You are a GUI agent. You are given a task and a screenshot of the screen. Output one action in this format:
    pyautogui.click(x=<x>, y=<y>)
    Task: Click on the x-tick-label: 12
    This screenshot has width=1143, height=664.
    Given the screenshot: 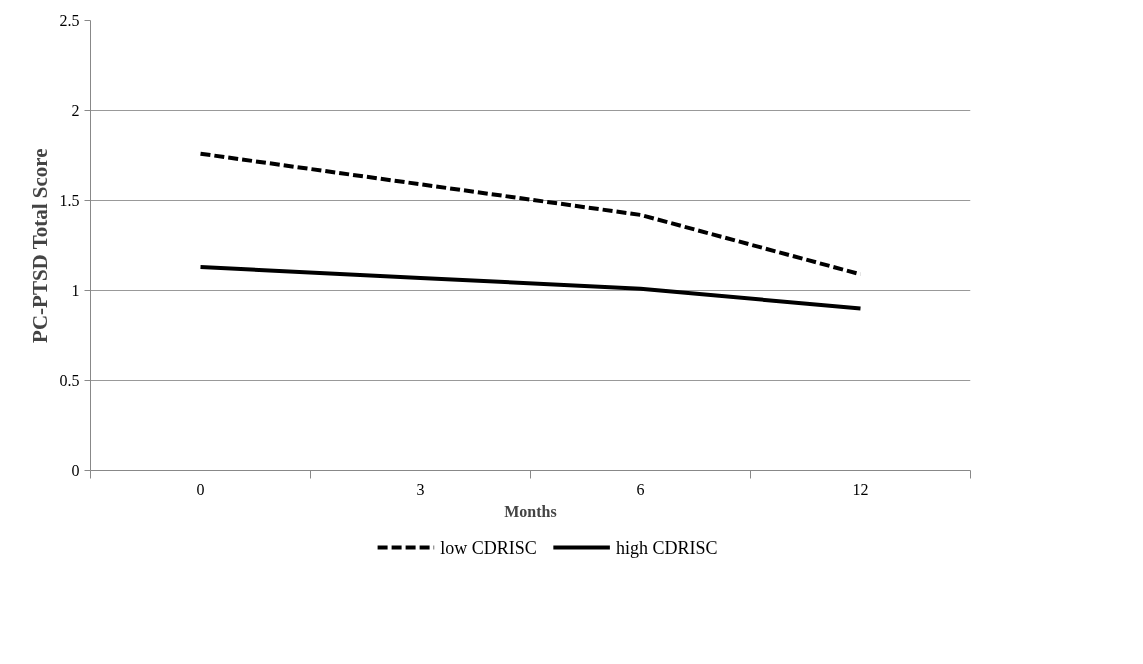 What is the action you would take?
    pyautogui.click(x=860, y=489)
    